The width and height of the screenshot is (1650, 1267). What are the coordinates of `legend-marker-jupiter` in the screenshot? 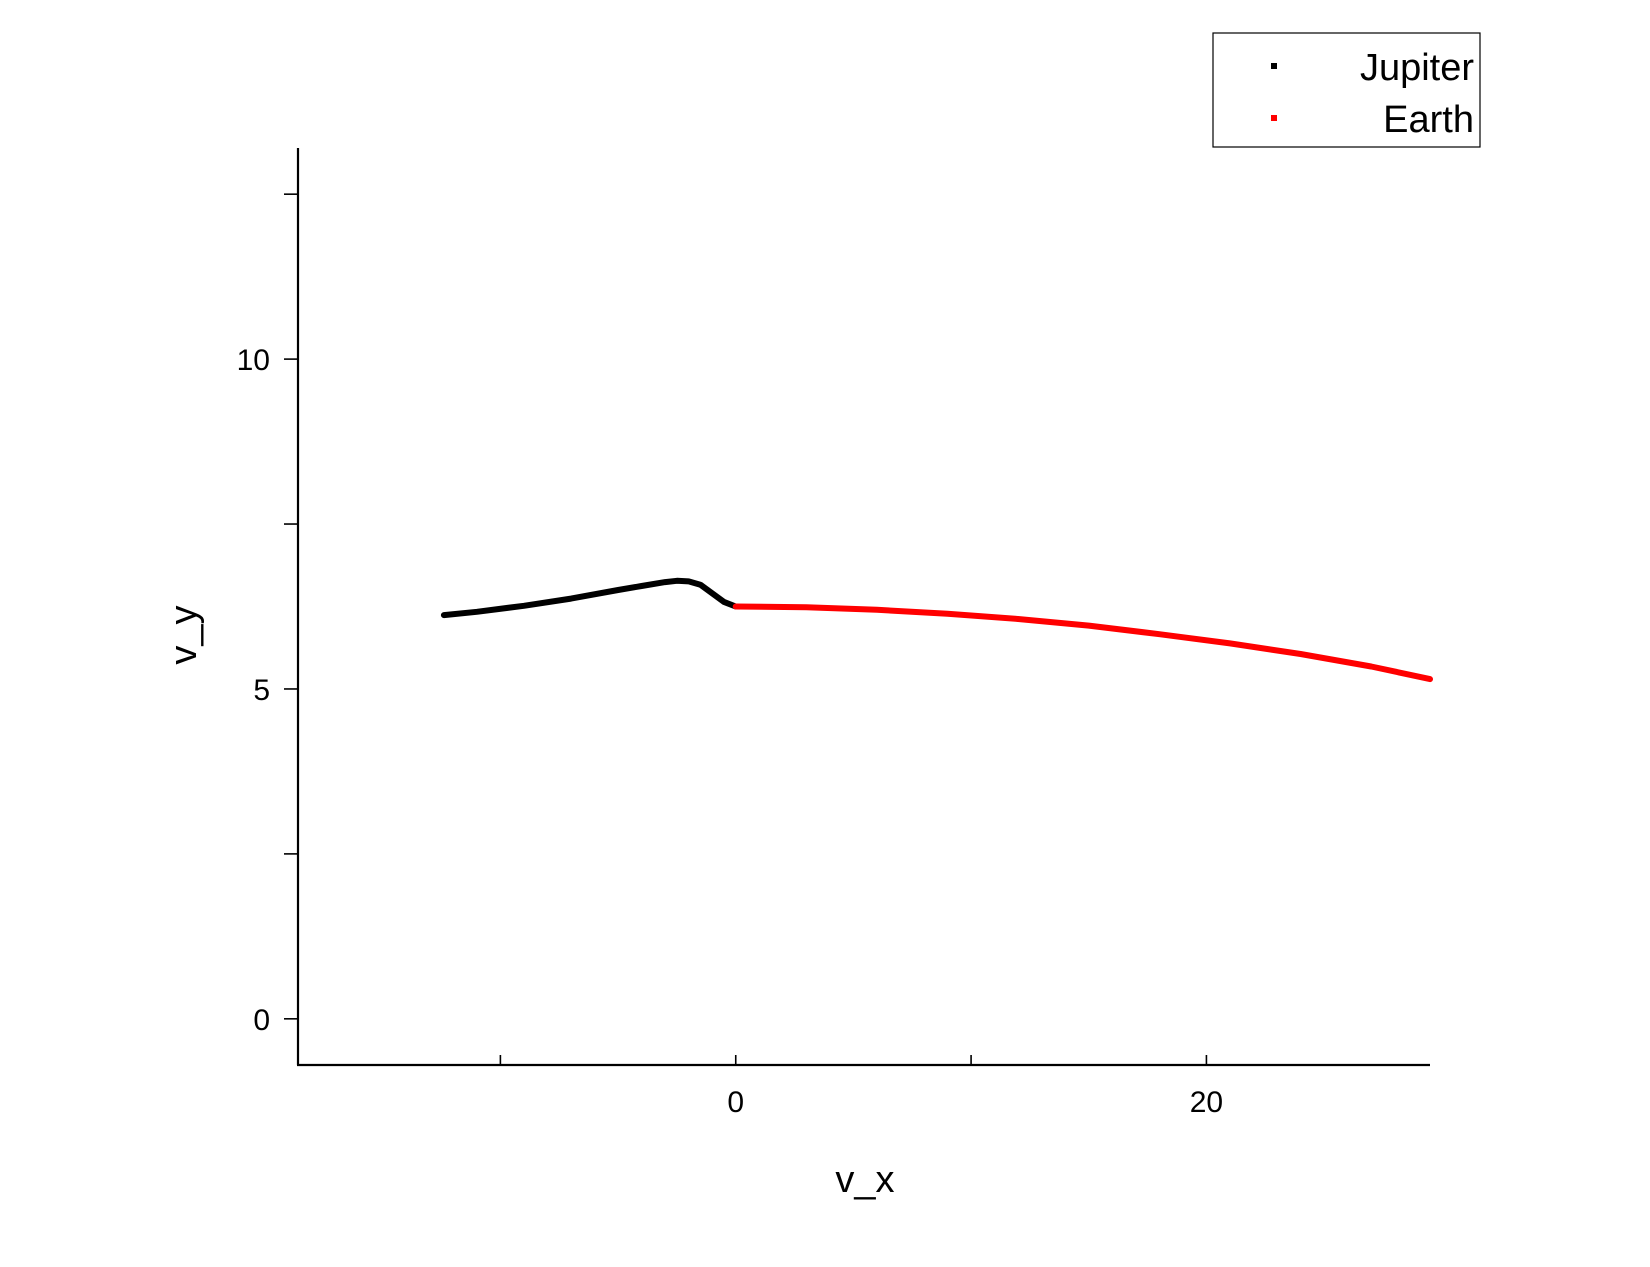 It's located at (1274, 66).